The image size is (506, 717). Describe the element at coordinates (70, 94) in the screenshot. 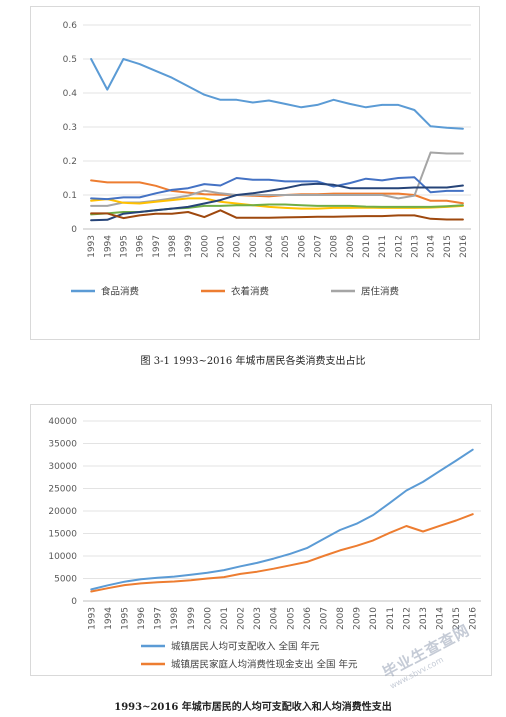

I see `y-tick-label: 0.4` at that location.